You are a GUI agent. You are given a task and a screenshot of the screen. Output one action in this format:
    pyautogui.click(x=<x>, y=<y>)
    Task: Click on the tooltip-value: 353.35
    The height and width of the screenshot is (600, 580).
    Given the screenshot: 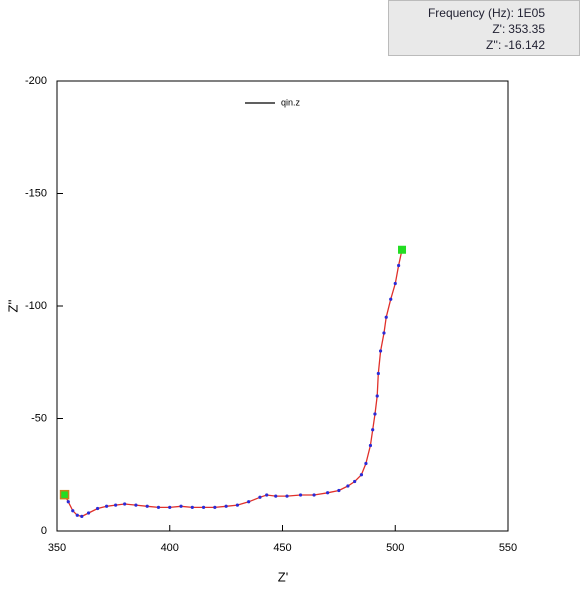 What is the action you would take?
    pyautogui.click(x=526, y=29)
    